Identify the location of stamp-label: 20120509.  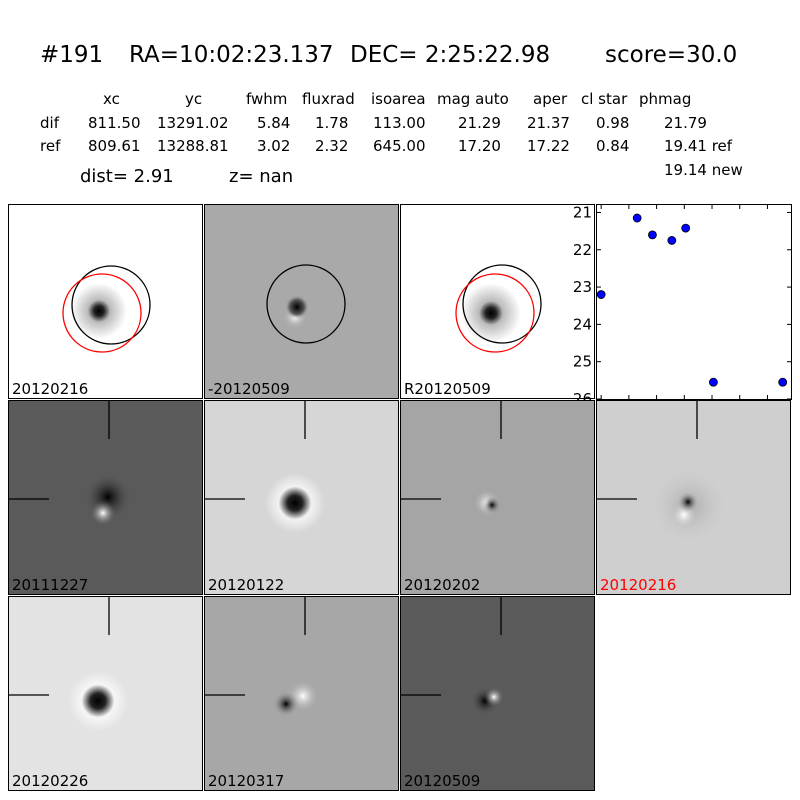
(442, 781).